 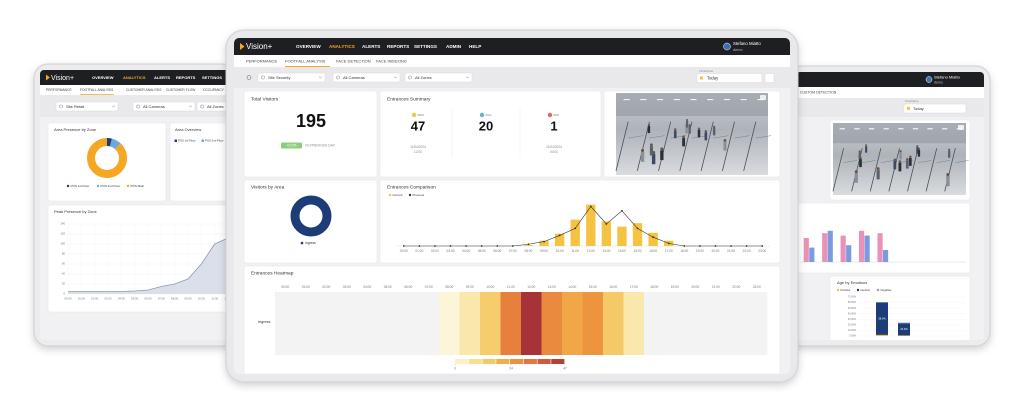 I want to click on stacked-bar, so click(x=882, y=302).